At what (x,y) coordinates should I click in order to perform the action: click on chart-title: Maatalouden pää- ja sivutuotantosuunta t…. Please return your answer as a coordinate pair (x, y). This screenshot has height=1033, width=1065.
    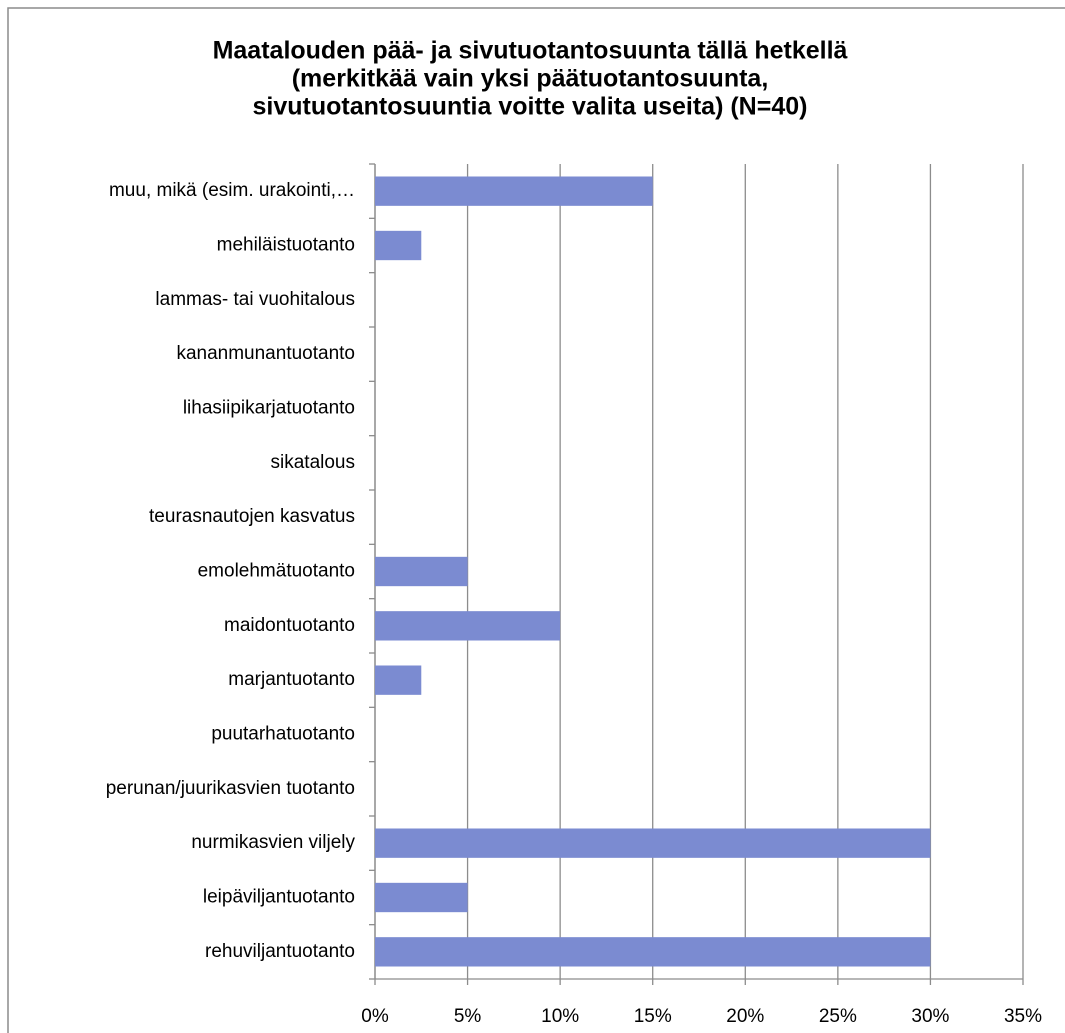
    Looking at the image, I should click on (530, 51).